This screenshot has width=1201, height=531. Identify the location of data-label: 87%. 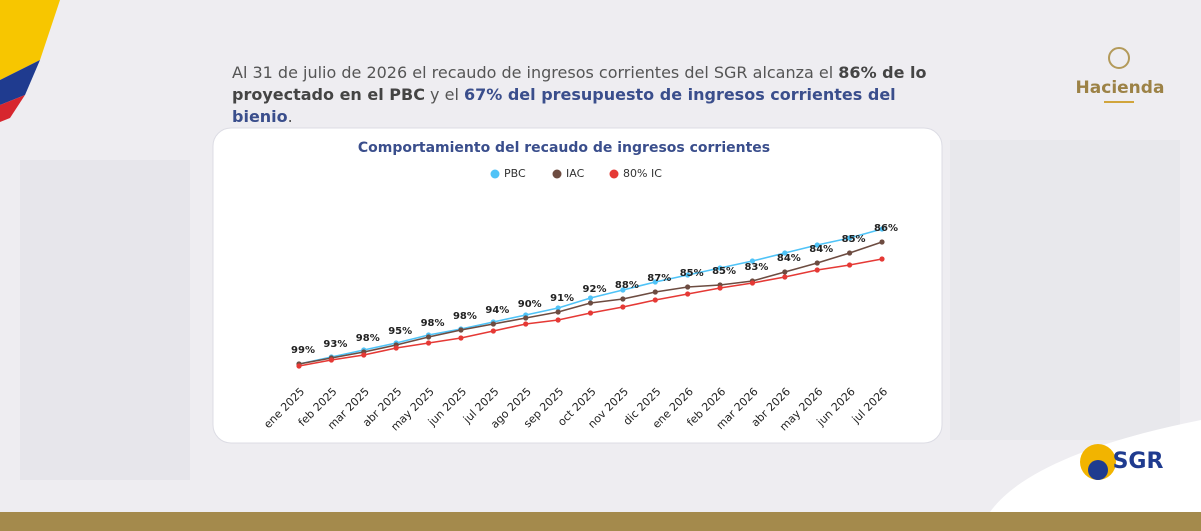
(659, 278).